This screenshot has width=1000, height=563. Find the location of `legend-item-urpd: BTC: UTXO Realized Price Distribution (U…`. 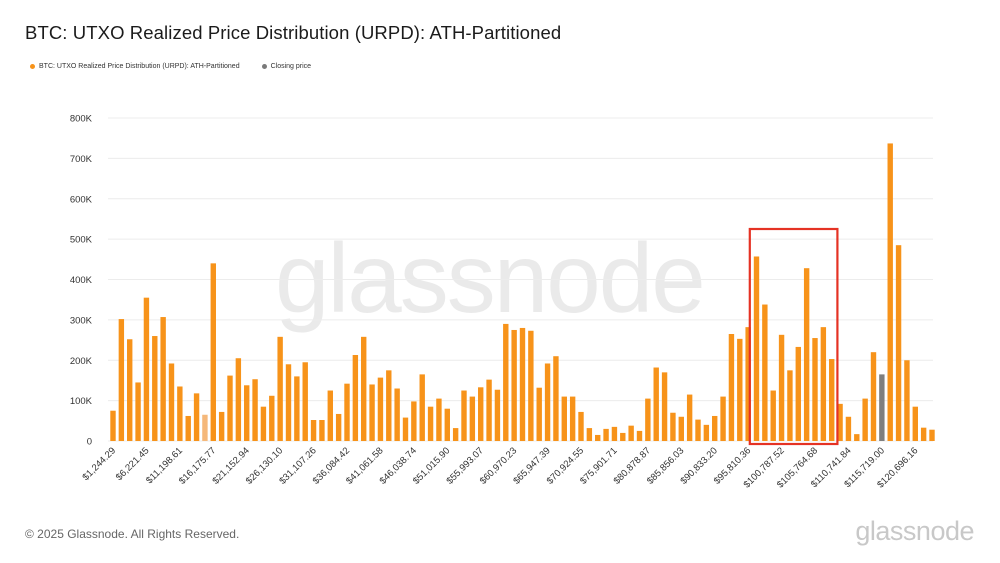

legend-item-urpd: BTC: UTXO Realized Price Distribution (U… is located at coordinates (135, 66).